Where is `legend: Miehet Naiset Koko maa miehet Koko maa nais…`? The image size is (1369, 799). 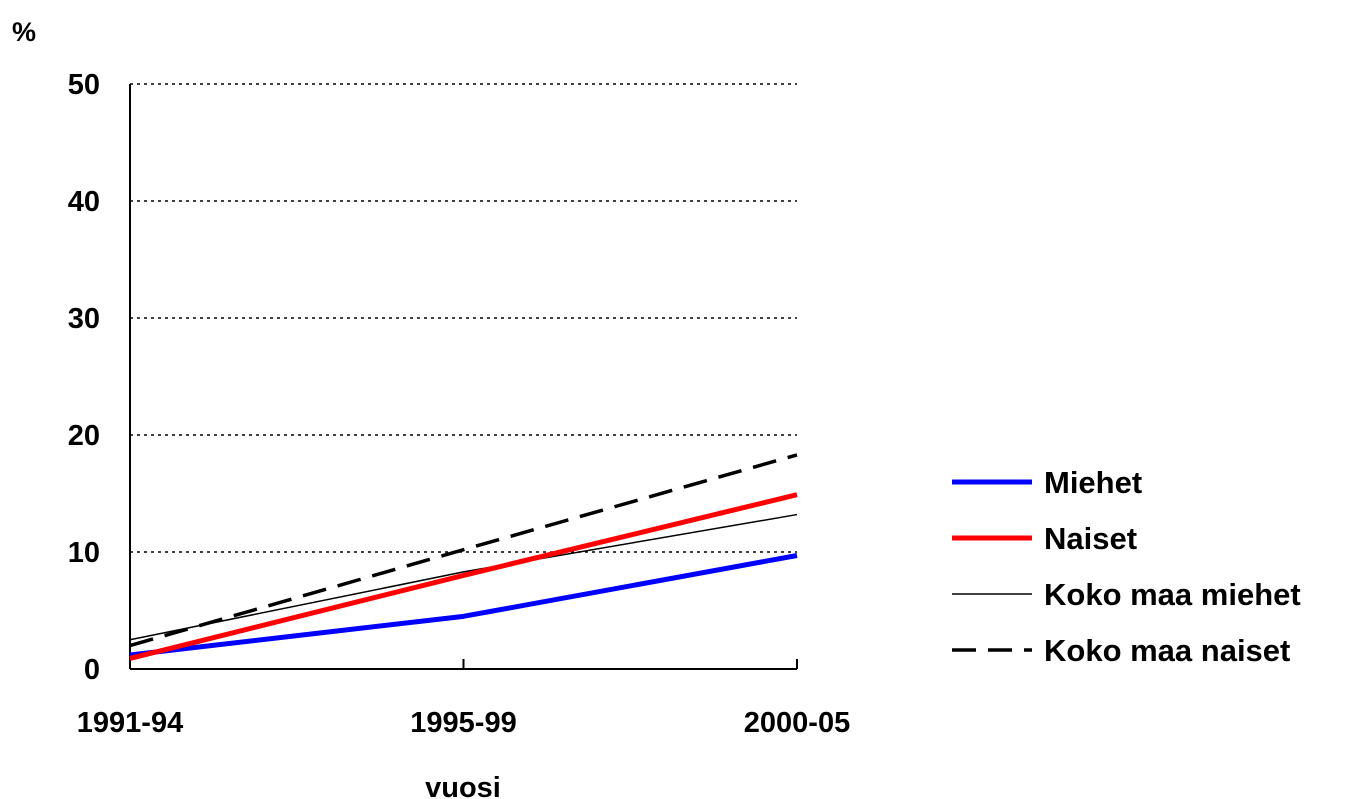
legend: Miehet Naiset Koko maa miehet Koko maa nais… is located at coordinates (1126, 566).